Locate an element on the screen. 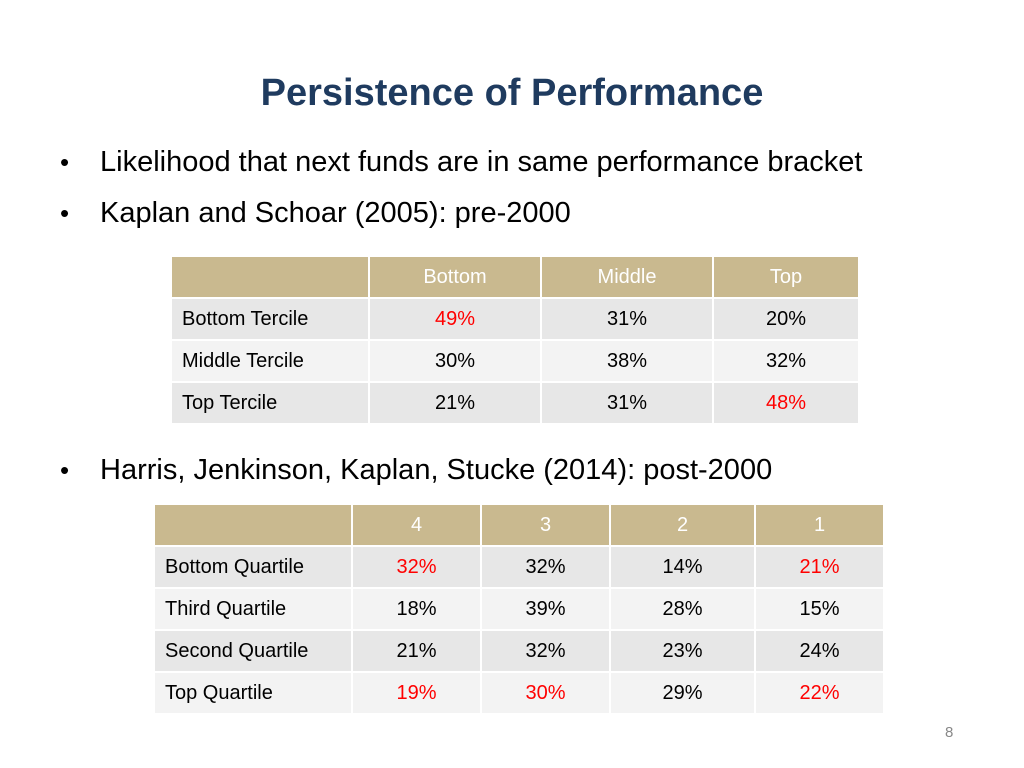 The width and height of the screenshot is (1024, 768). bullet-item: • Kaplan and Schoar (2005): pre-2000 is located at coordinates (315, 213).